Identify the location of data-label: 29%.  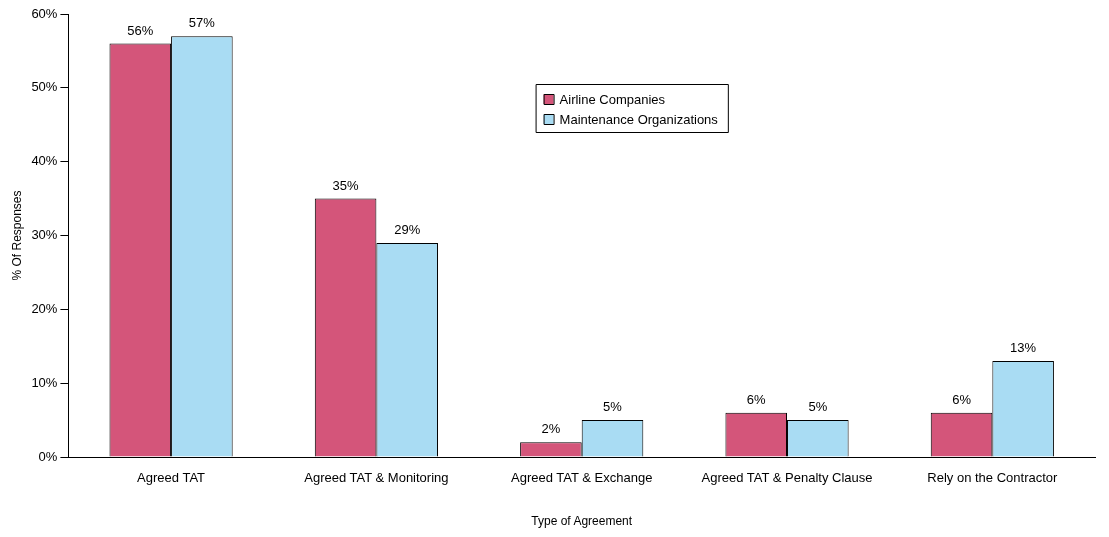
(407, 229).